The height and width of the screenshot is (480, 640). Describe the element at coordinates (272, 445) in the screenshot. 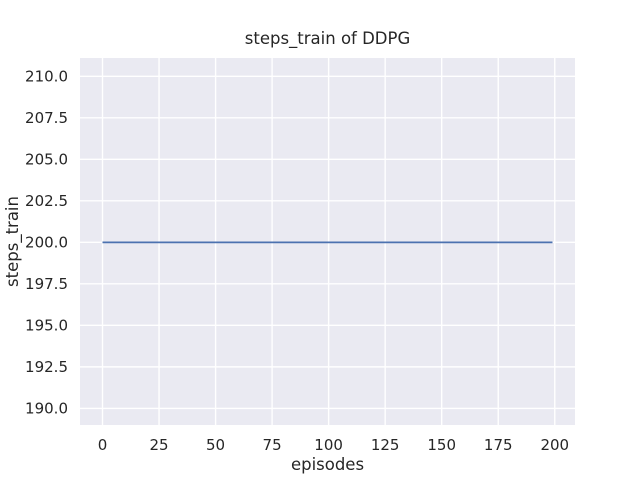

I see `x-tick-label: 75` at that location.